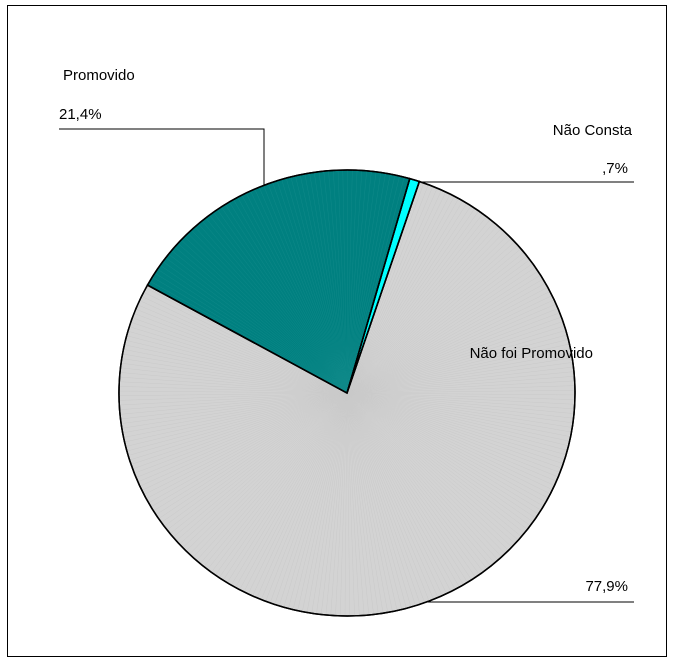  Describe the element at coordinates (593, 130) in the screenshot. I see `slice-label: Não Consta` at that location.